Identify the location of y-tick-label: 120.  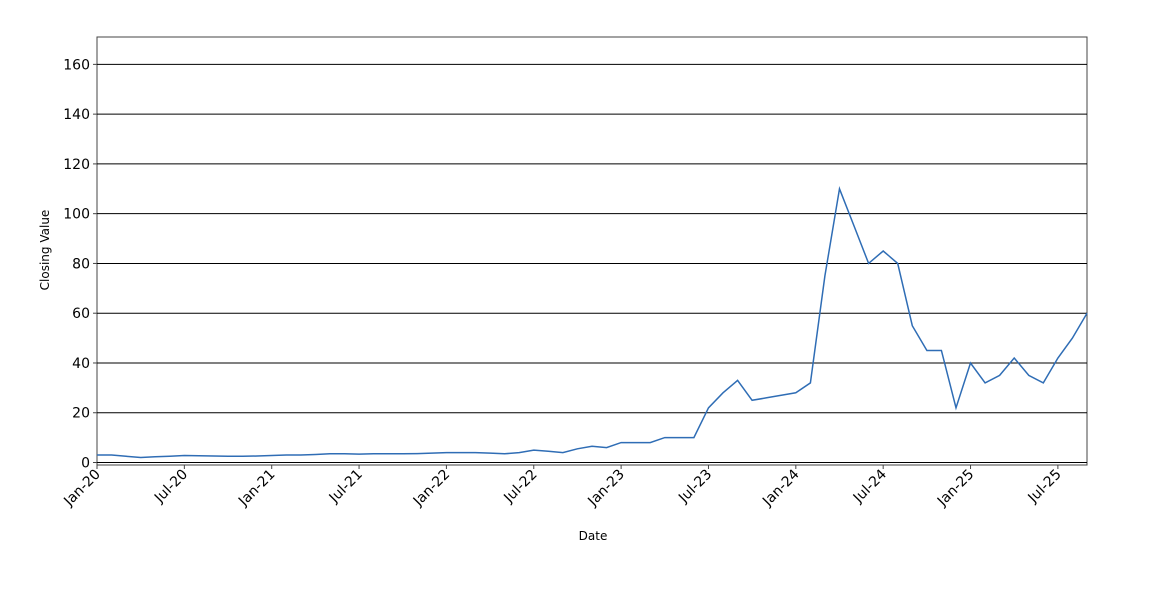
(76, 165).